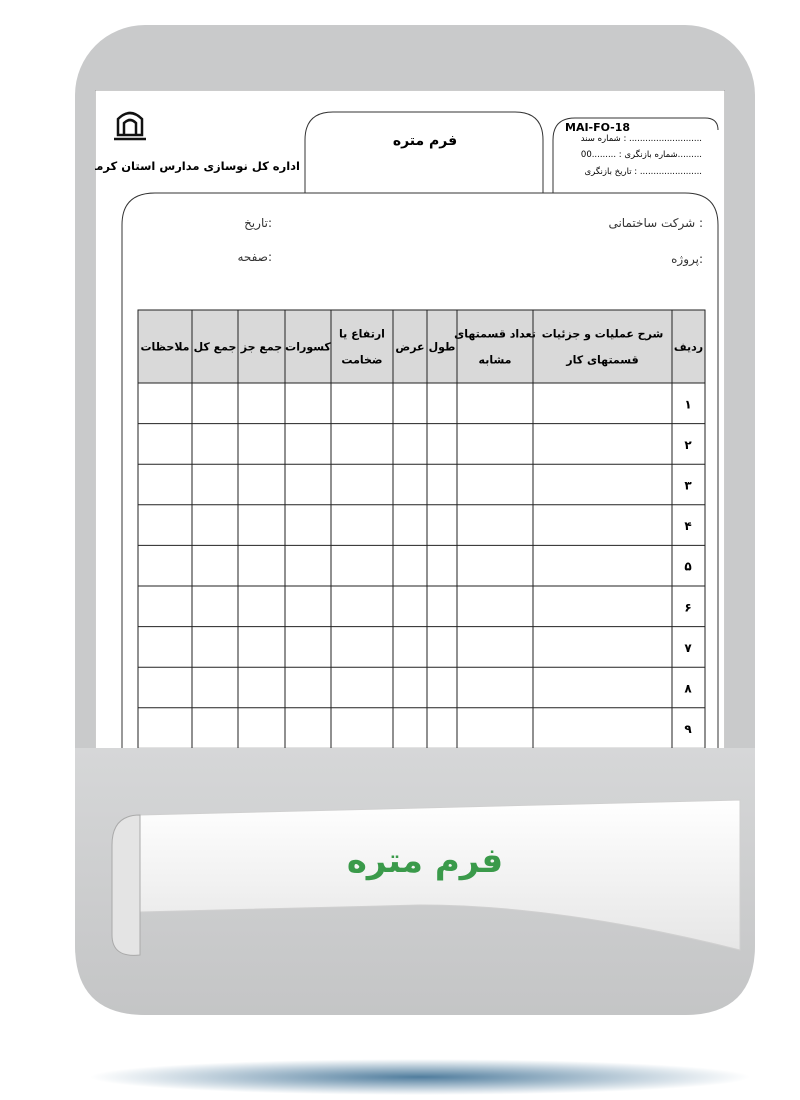  What do you see at coordinates (424, 152) in the screenshot?
I see `title-tab` at bounding box center [424, 152].